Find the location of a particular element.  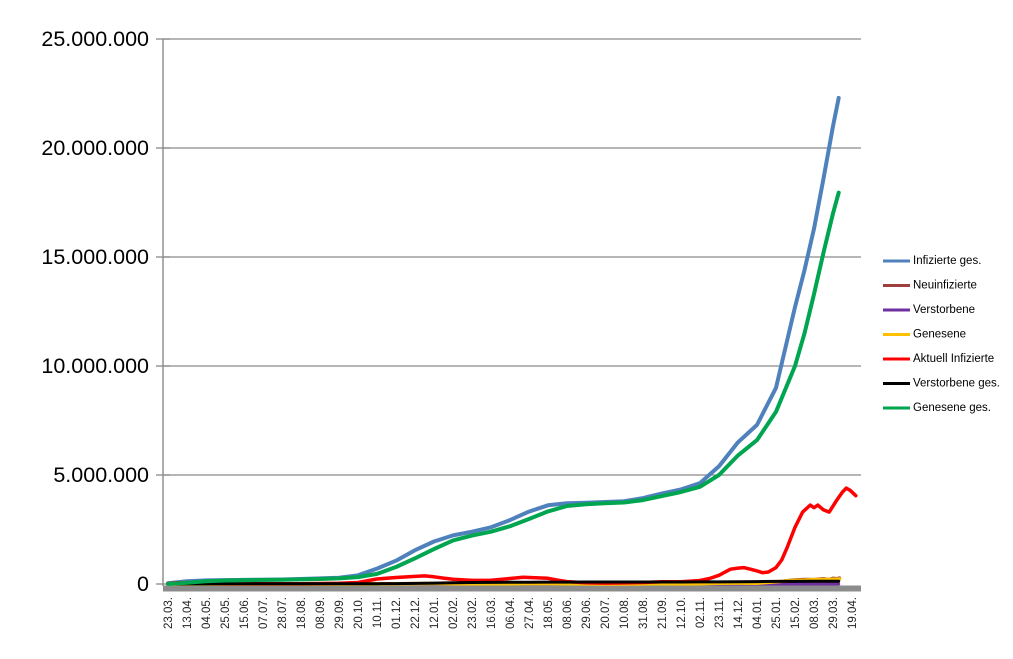

x-axis-label: 12.01. is located at coordinates (435, 613).